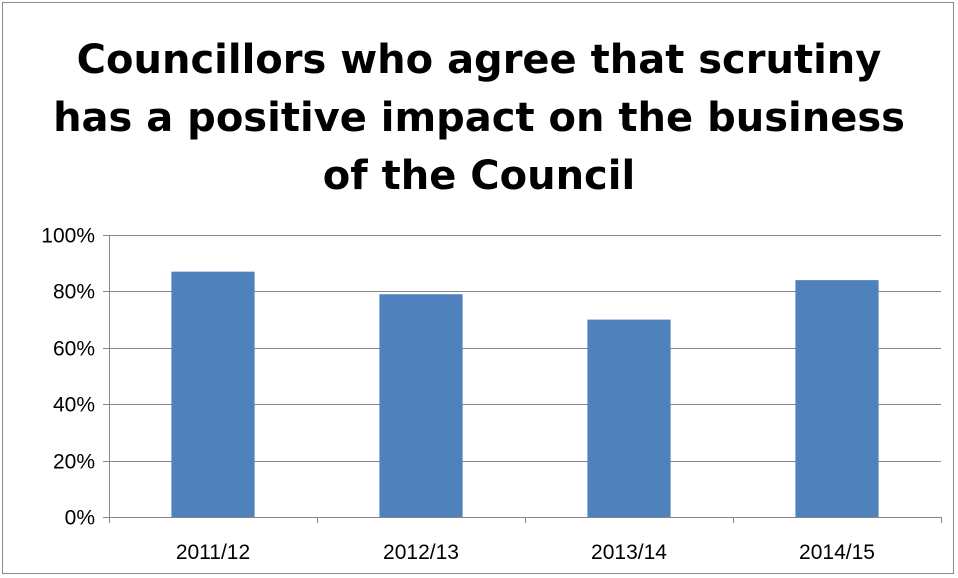 This screenshot has width=958, height=578. I want to click on x-tick-label: 2014/15, so click(837, 552).